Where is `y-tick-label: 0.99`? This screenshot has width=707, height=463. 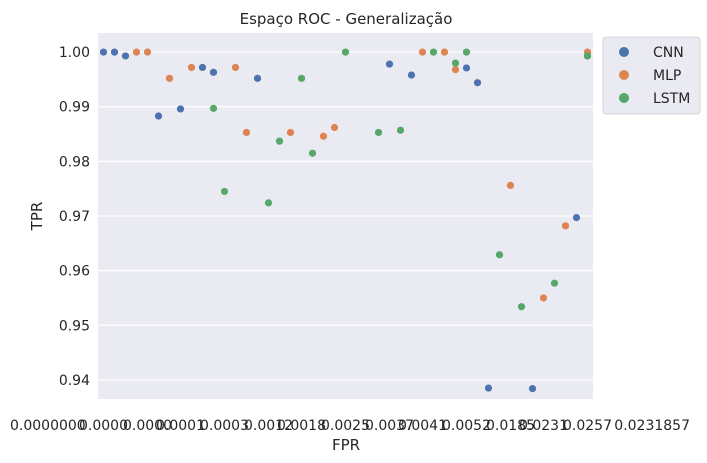 y-tick-label: 0.99 is located at coordinates (74, 108).